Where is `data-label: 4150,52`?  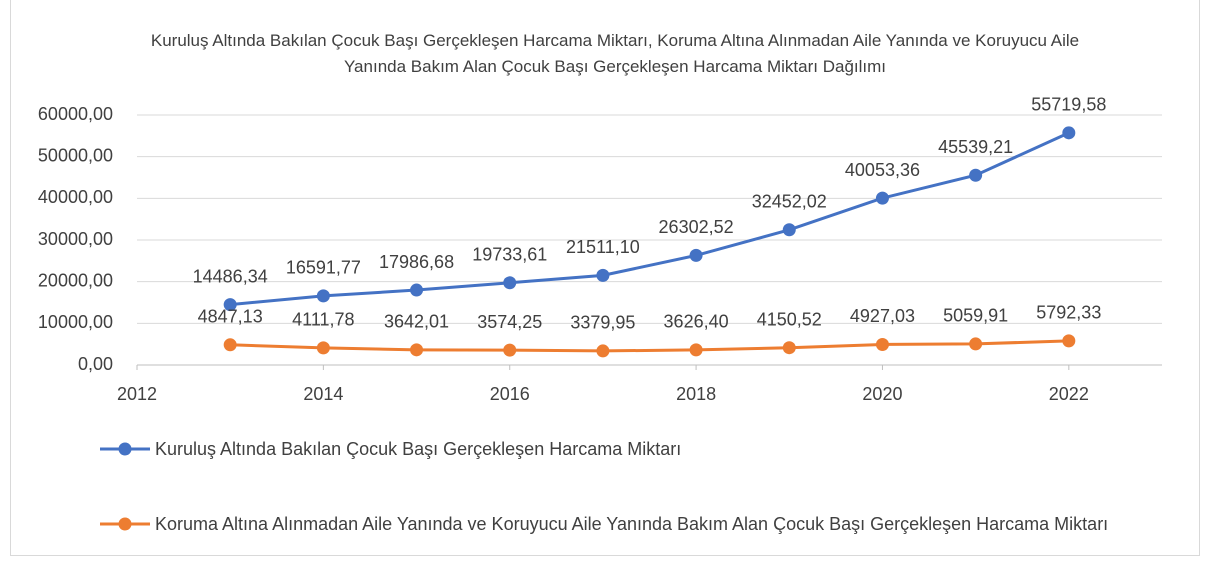 data-label: 4150,52 is located at coordinates (789, 319).